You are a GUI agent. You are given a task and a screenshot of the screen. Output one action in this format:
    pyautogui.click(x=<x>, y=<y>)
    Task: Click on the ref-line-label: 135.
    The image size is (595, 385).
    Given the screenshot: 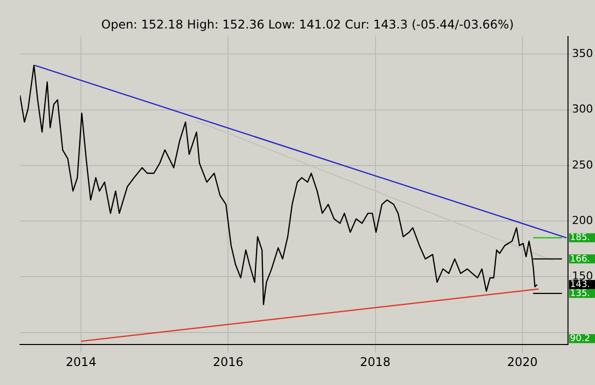 What is the action you would take?
    pyautogui.click(x=580, y=293)
    